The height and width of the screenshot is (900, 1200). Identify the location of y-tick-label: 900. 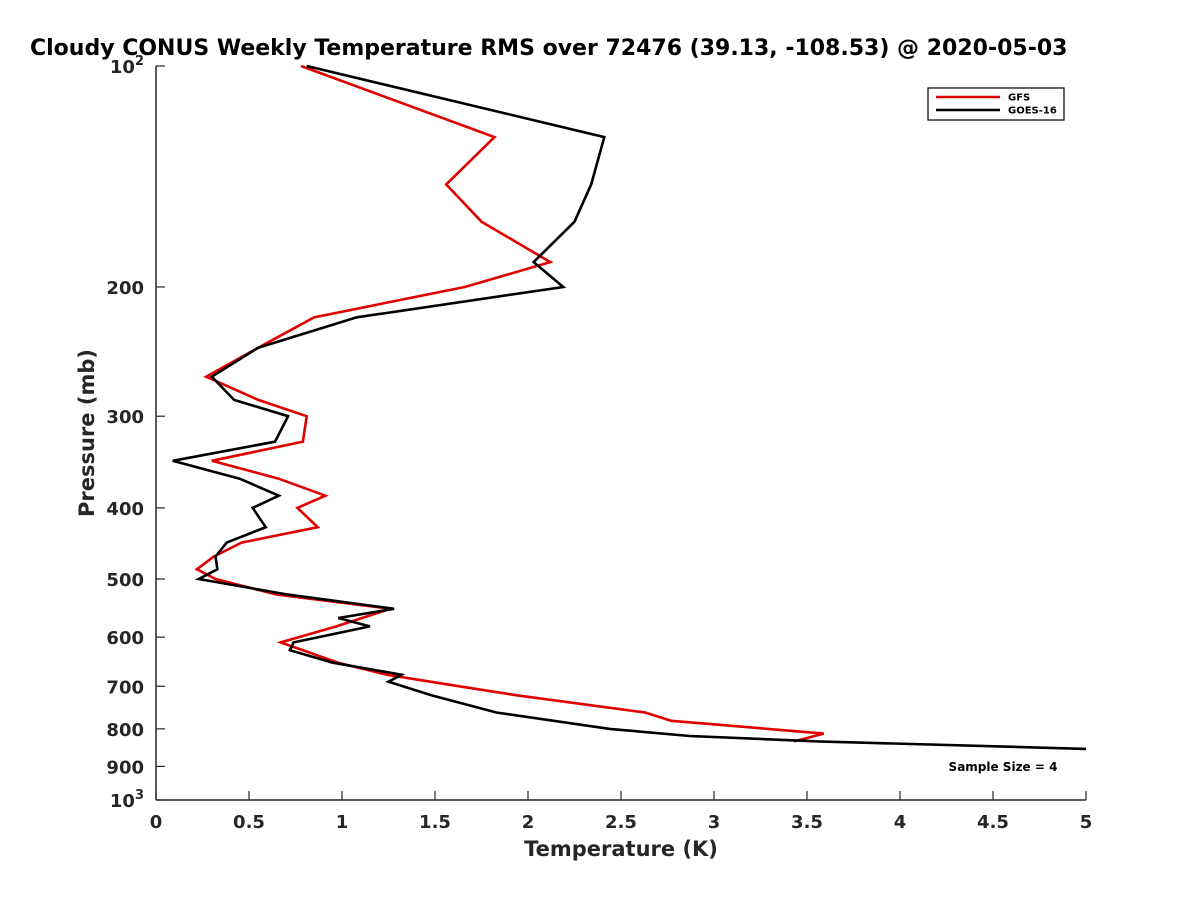
(125, 767).